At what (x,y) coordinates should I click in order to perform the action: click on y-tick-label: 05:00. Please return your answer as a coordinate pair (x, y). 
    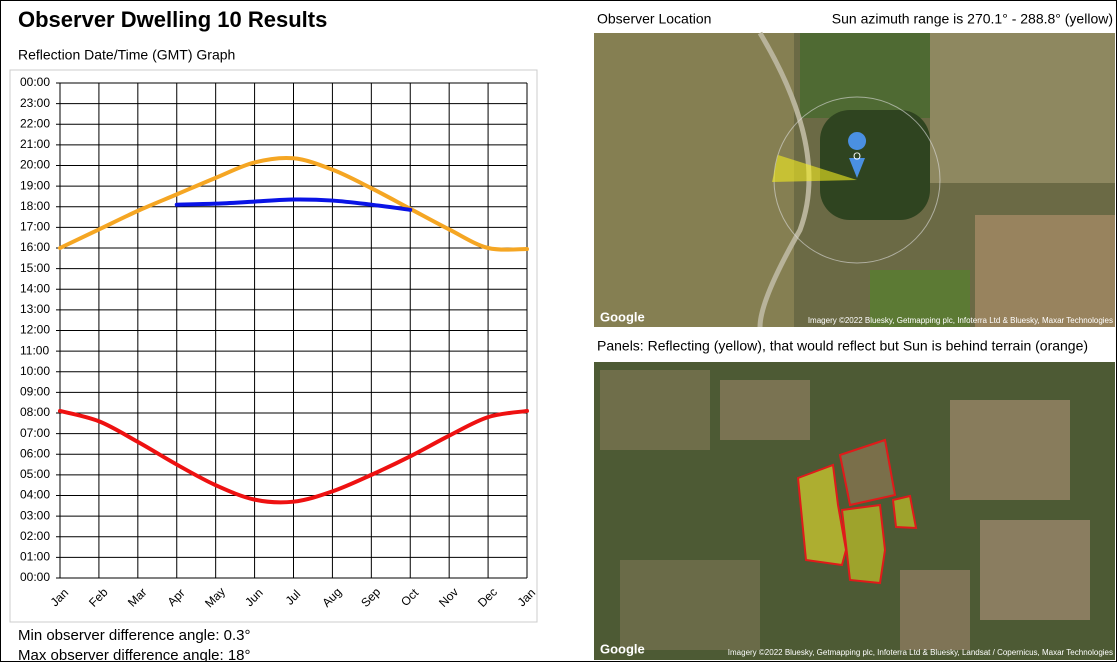
    Looking at the image, I should click on (35, 474).